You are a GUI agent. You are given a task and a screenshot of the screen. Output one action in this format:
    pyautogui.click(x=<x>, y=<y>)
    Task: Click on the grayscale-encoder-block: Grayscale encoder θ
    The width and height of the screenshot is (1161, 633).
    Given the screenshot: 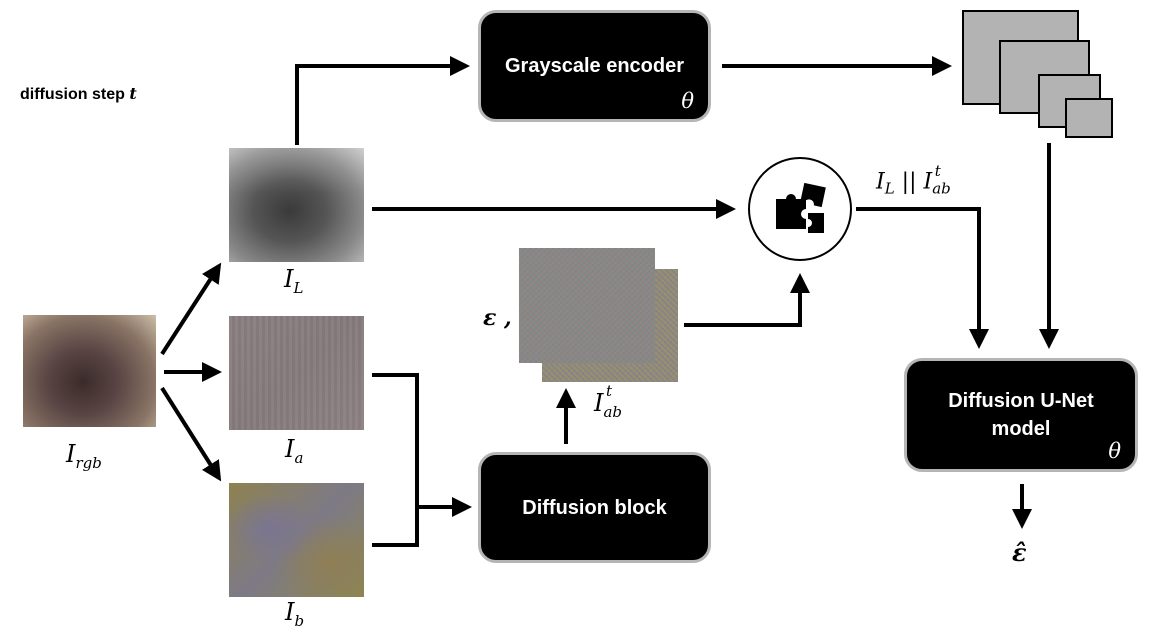 What is the action you would take?
    pyautogui.click(x=594, y=66)
    